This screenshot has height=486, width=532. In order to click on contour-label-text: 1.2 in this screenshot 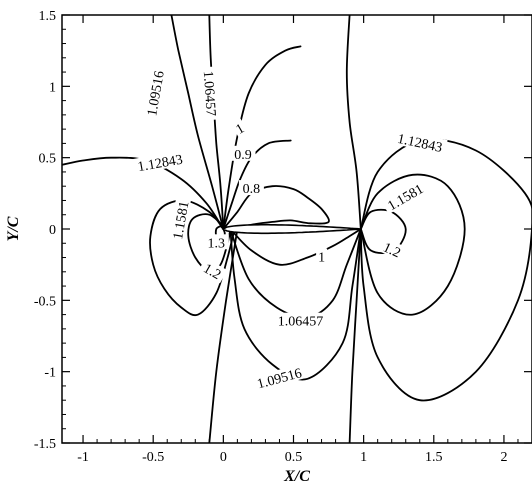, I will do `click(391, 250)`.